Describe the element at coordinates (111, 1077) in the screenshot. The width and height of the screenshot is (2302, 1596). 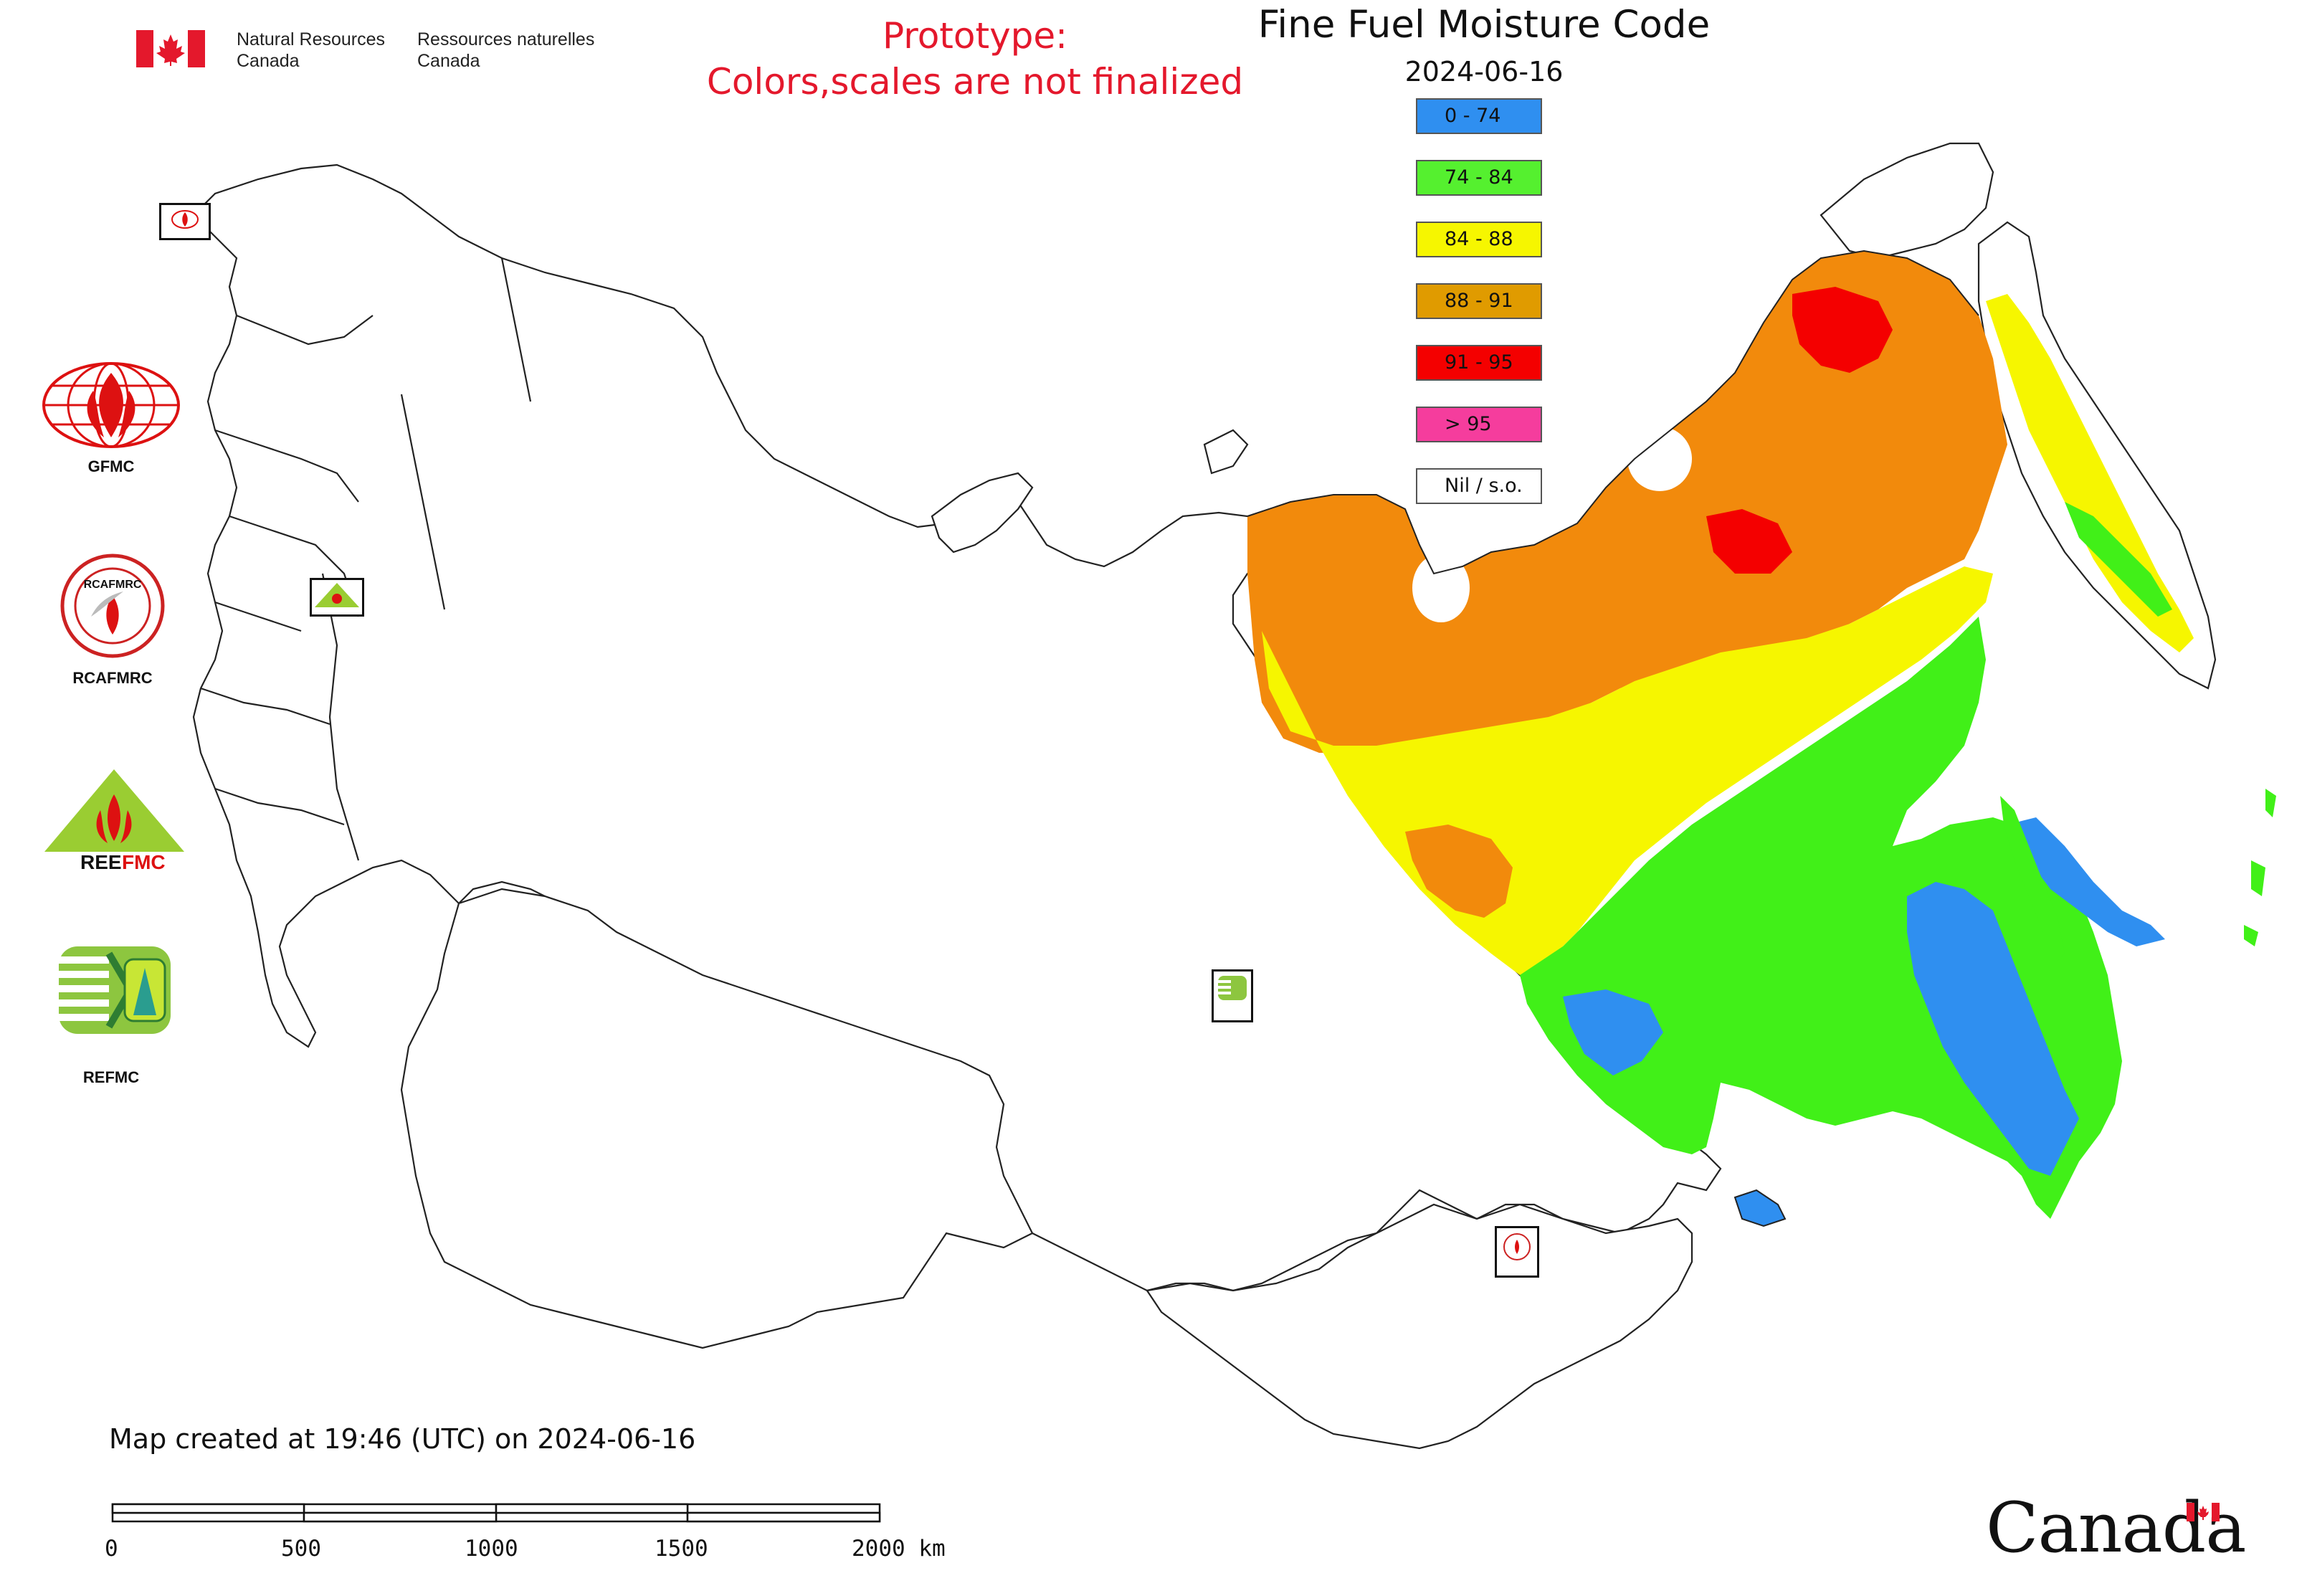
I see `refmc-label: REFMC` at that location.